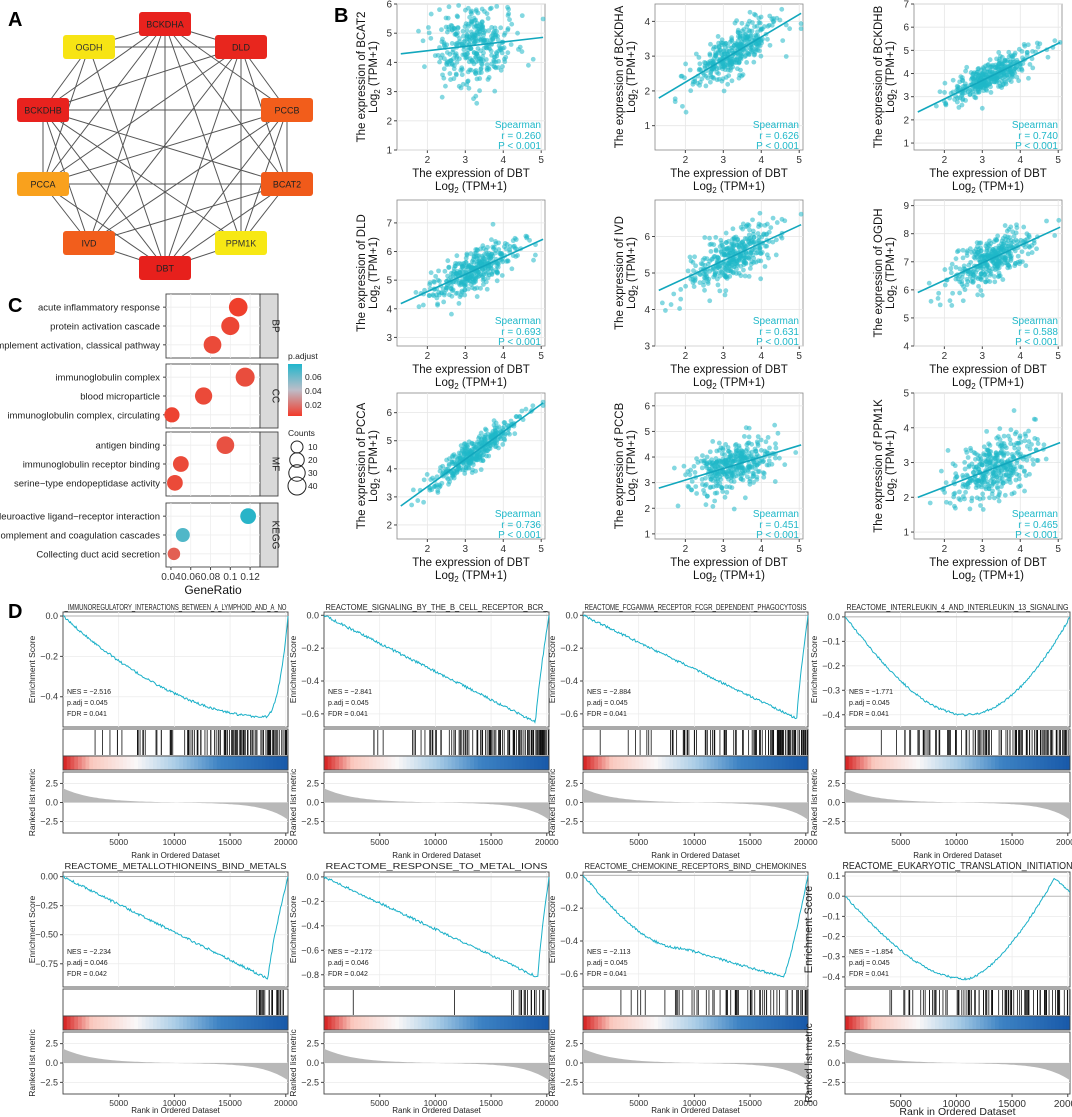 The image size is (1072, 1117). What do you see at coordinates (389, 338) in the screenshot?
I see `y-tick-label: 3` at bounding box center [389, 338].